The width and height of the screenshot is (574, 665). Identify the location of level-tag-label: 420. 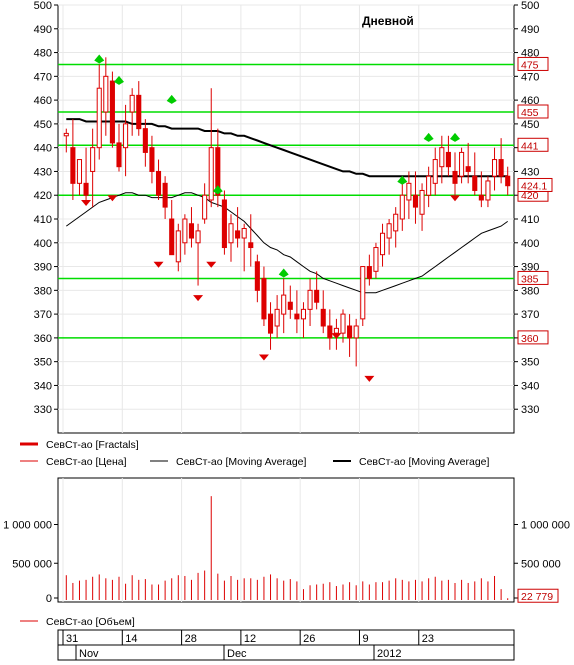
(530, 196).